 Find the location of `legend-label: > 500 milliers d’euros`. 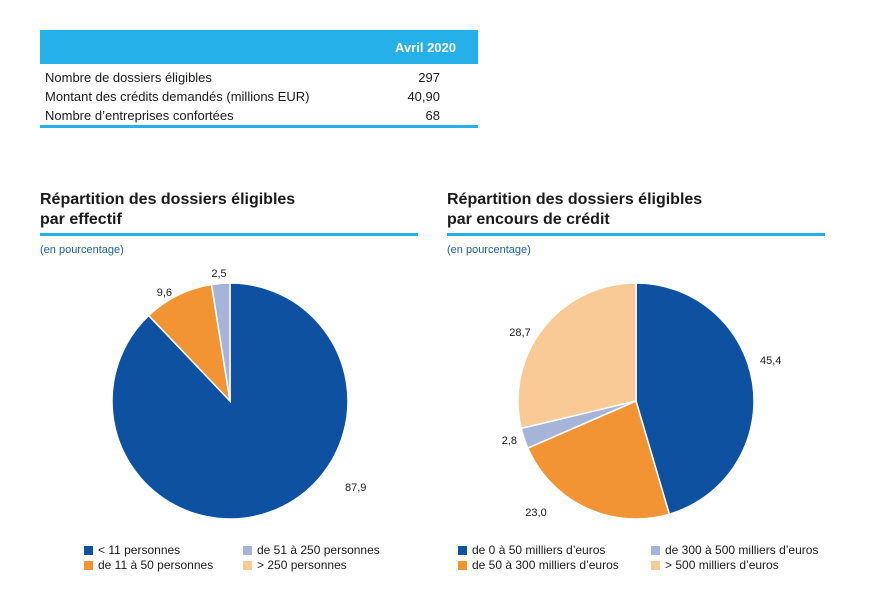

legend-label: > 500 milliers d’euros is located at coordinates (722, 565).